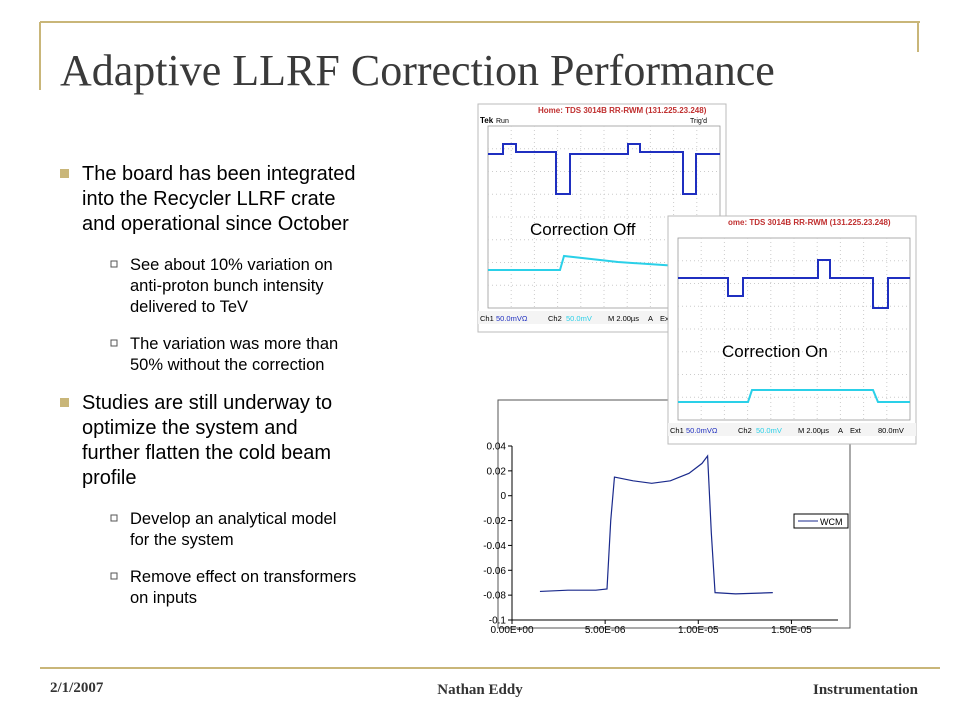 The image size is (960, 725). Describe the element at coordinates (231, 265) in the screenshot. I see `sub-bullet-text: See about 10% variation on` at that location.